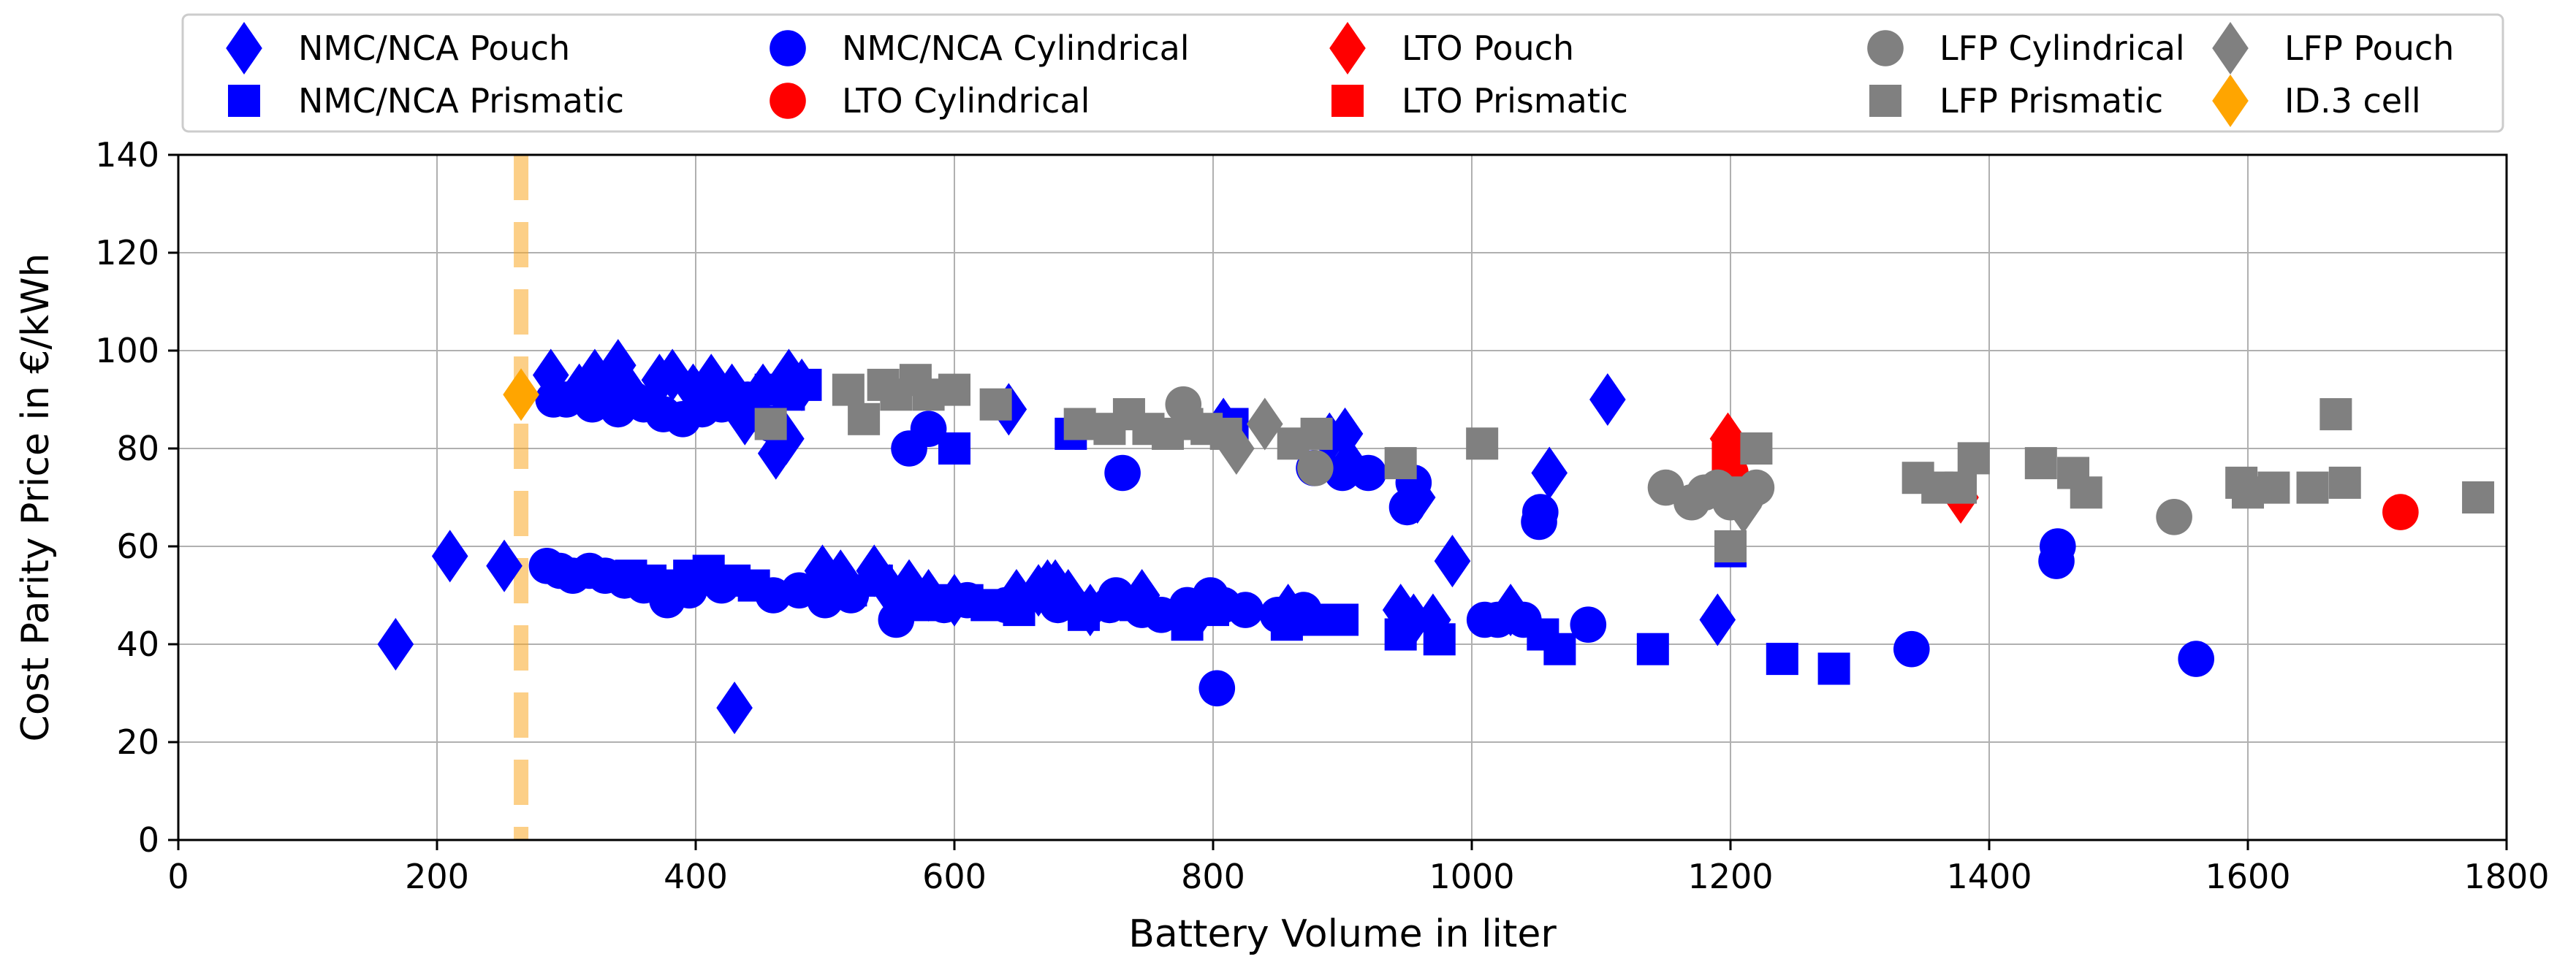  I want to click on y-tick-label-40: 40, so click(137, 644).